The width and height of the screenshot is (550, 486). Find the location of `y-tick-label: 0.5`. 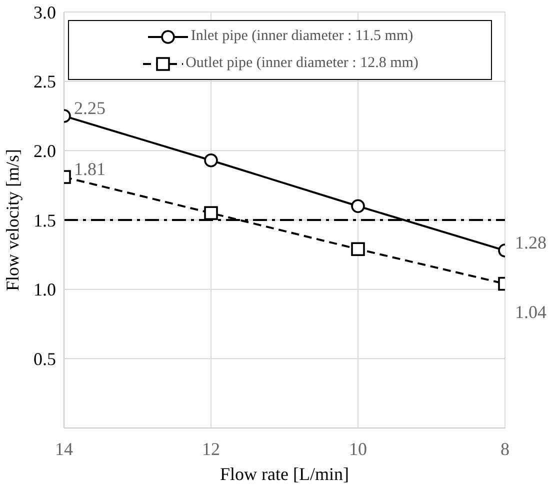

y-tick-label: 0.5 is located at coordinates (45, 359).